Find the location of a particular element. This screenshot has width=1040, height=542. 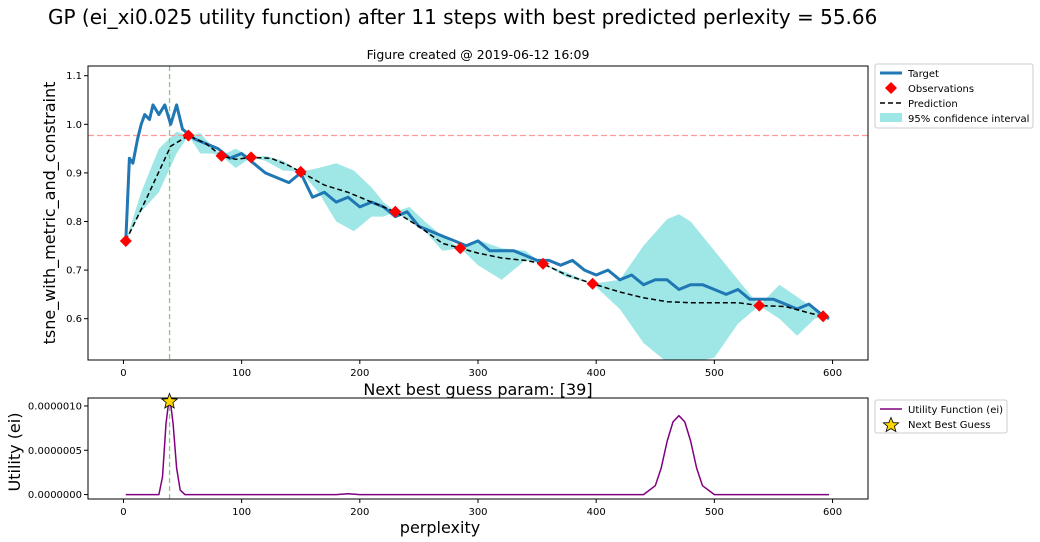

main-plot-ylabel: tsne_with_metric_and_constraint is located at coordinates (50, 213).